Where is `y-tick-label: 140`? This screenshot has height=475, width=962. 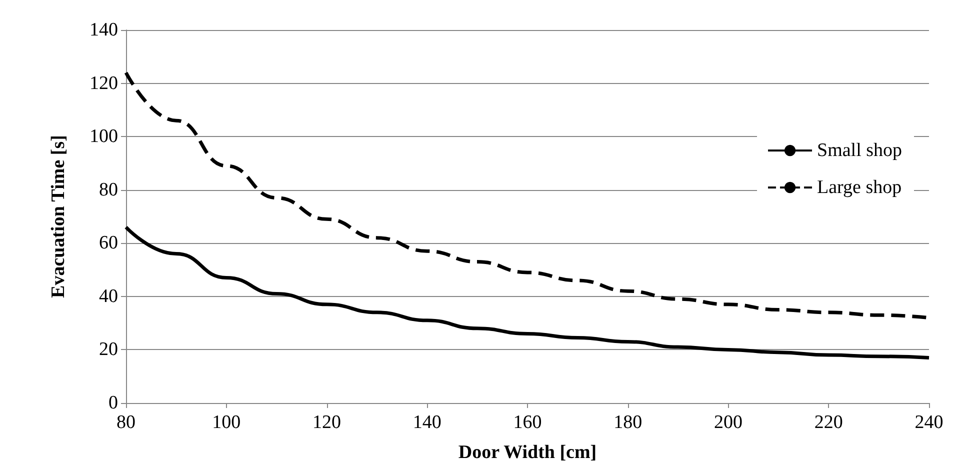
y-tick-label: 140 is located at coordinates (104, 30).